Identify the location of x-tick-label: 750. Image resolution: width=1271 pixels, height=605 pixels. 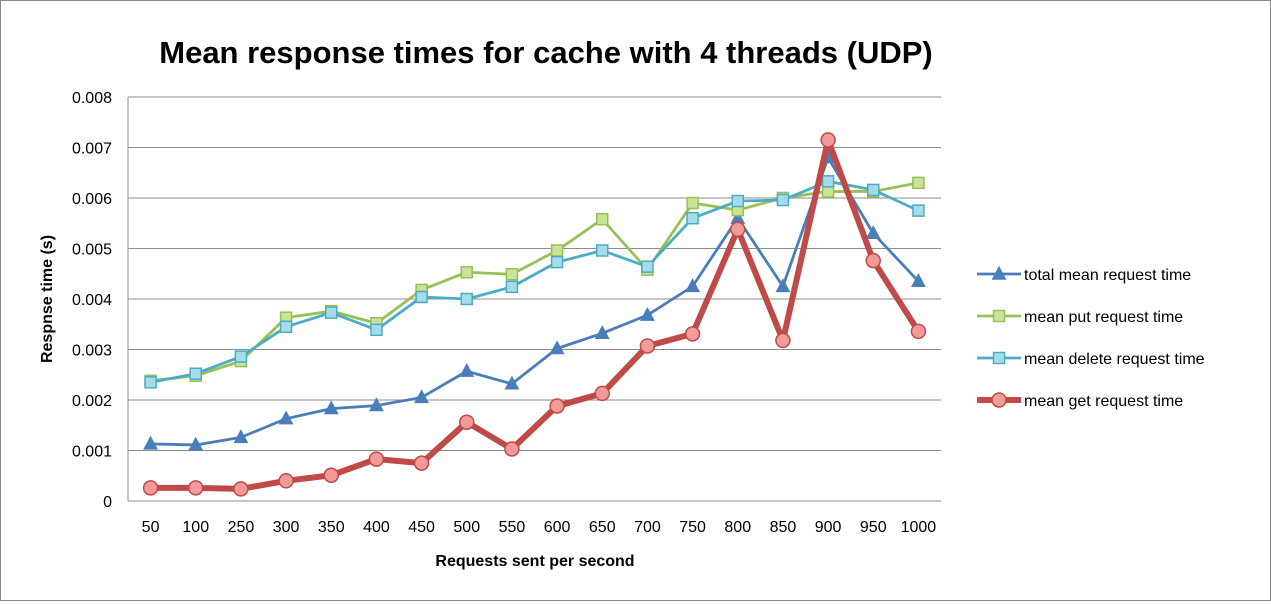
(692, 527).